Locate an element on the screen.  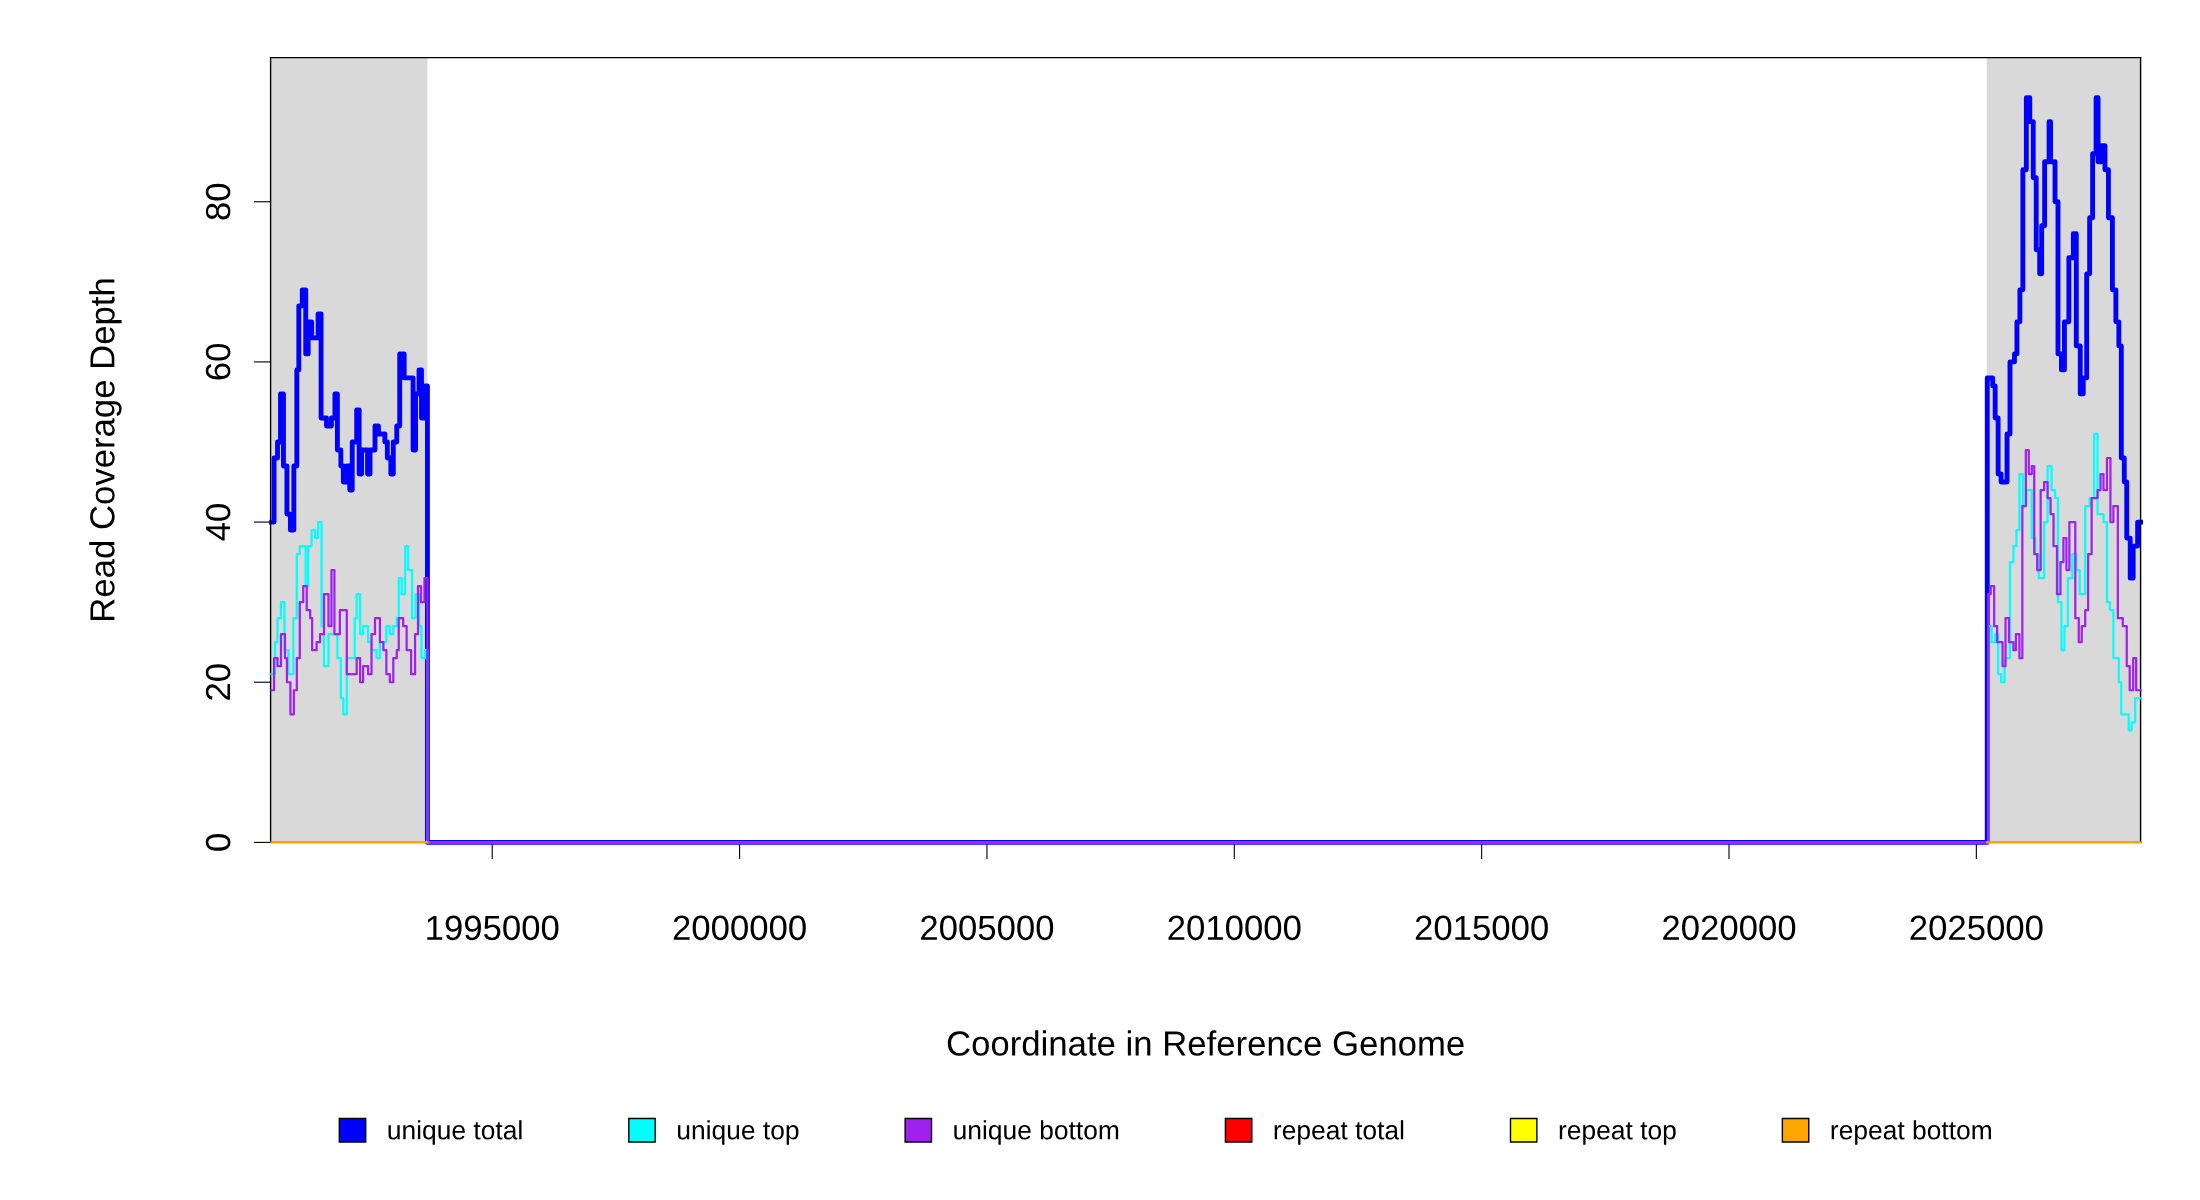
y-tick-label: 60 is located at coordinates (218, 361).